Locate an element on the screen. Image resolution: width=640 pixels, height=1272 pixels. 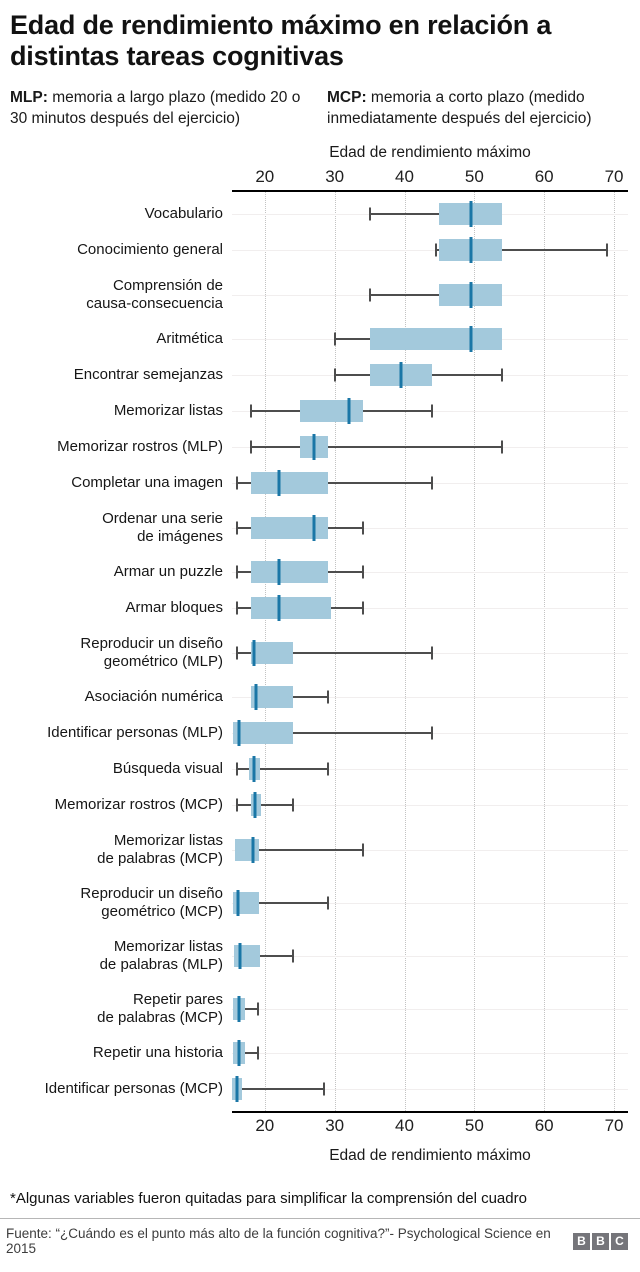
box-row: Memorizar listas de palabras (MCP) is located at coordinates (319, 849).